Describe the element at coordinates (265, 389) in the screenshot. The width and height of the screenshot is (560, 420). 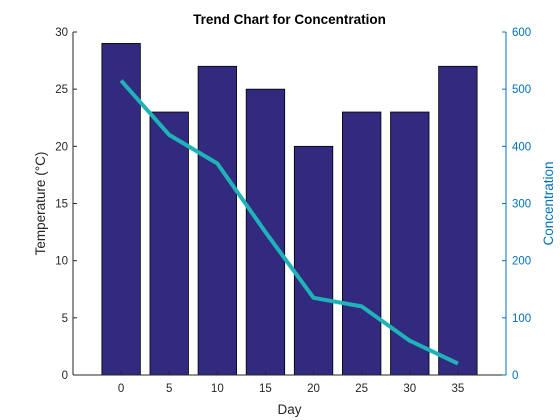
I see `x-tick-label: 15` at that location.